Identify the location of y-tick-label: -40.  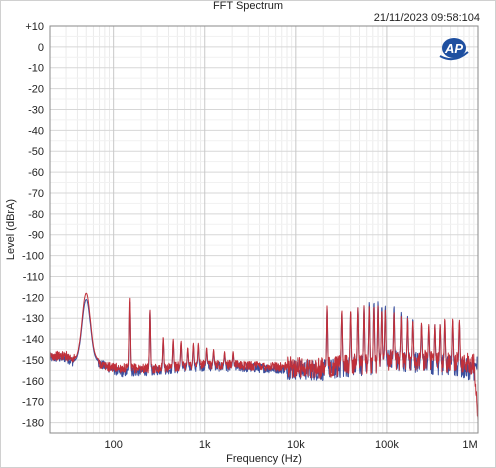
(36, 131).